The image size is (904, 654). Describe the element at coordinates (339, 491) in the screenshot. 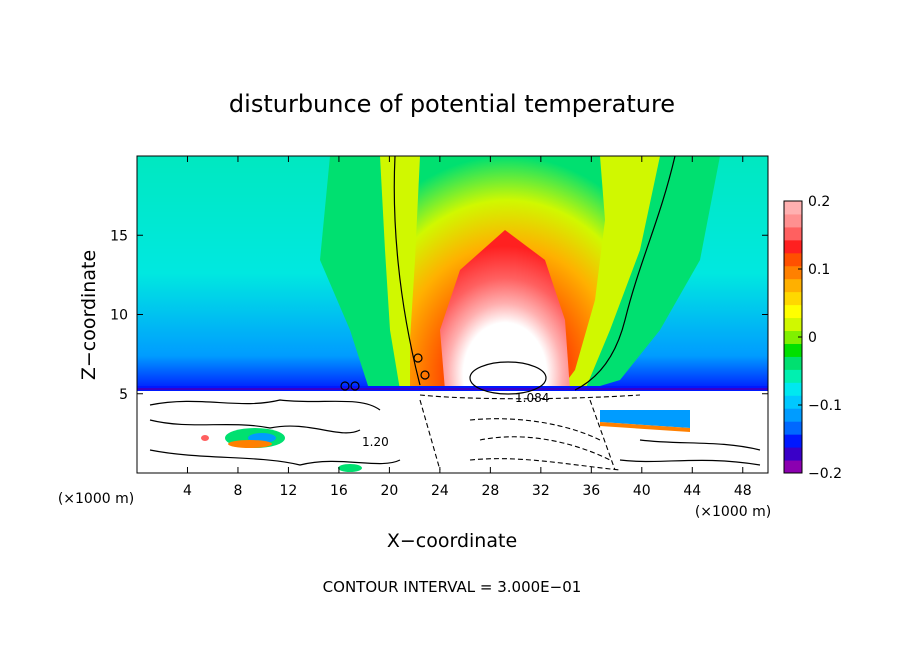

I see `x-tick-label: 16` at that location.